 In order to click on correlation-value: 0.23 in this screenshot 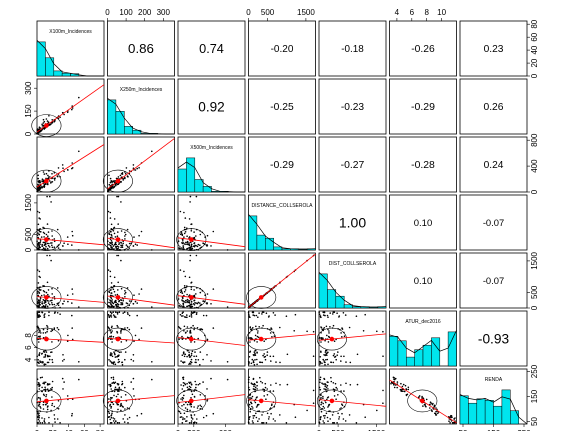, I will do `click(494, 49)`.